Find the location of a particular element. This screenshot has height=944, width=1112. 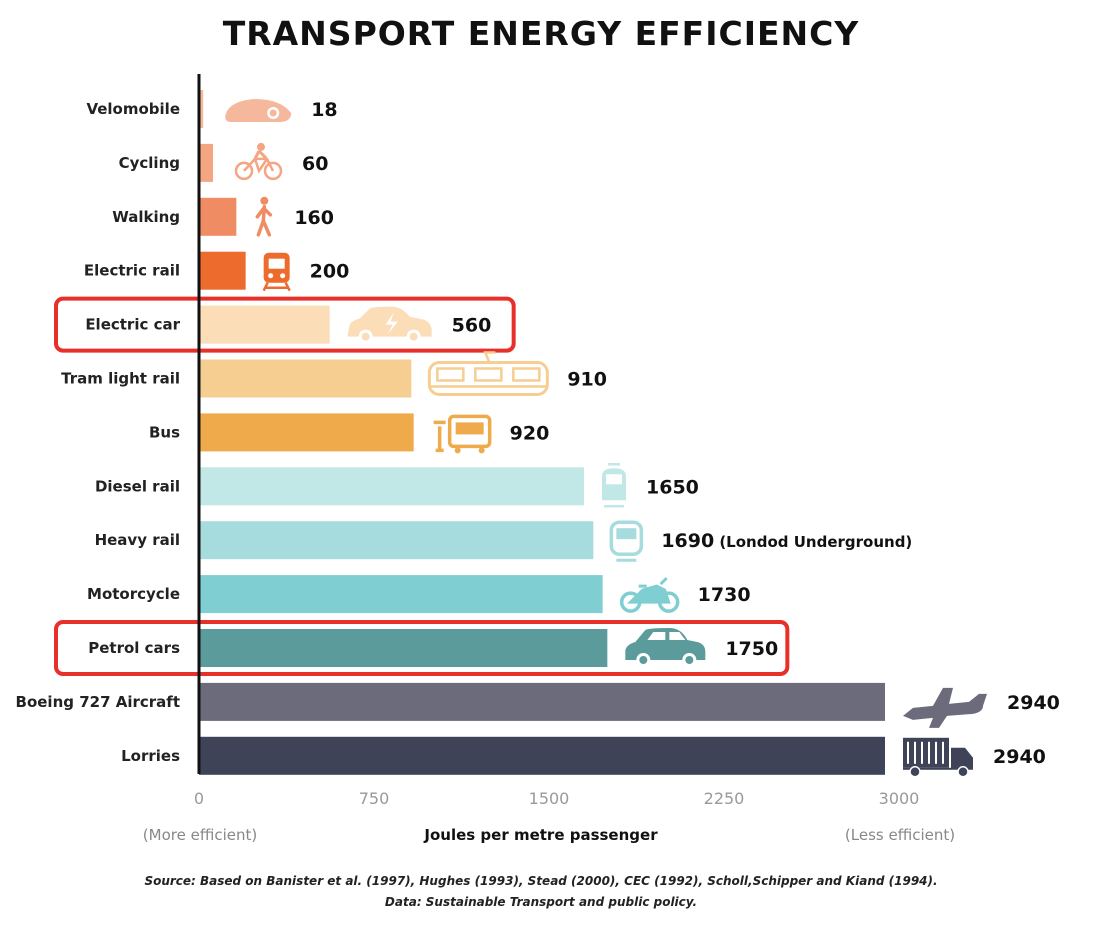

motorcycle-icon is located at coordinates (649, 595).